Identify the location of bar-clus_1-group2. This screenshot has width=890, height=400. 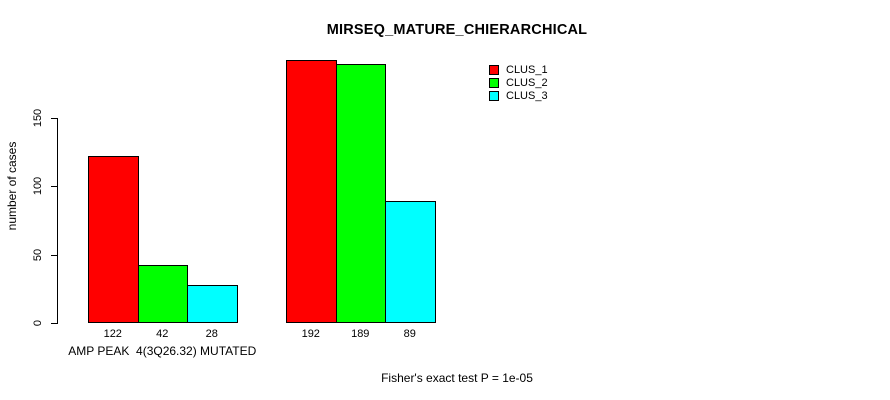
(311, 191).